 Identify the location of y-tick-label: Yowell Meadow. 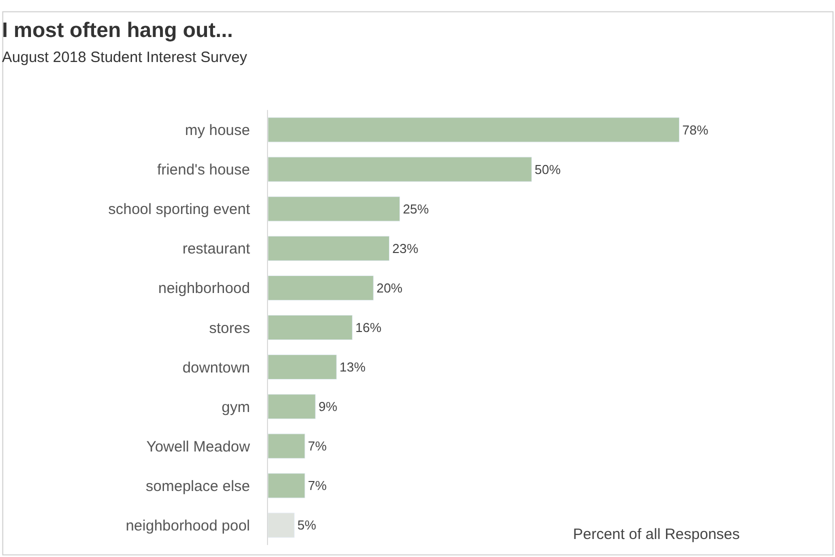
(198, 447).